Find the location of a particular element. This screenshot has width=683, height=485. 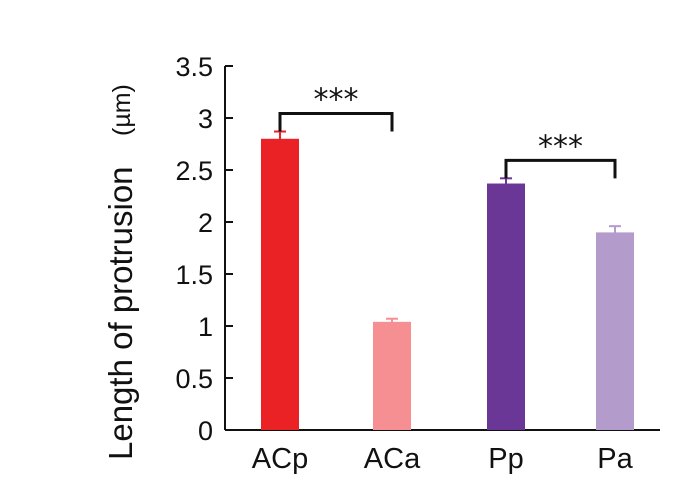

y-tick-label: 0.5 is located at coordinates (194, 379).